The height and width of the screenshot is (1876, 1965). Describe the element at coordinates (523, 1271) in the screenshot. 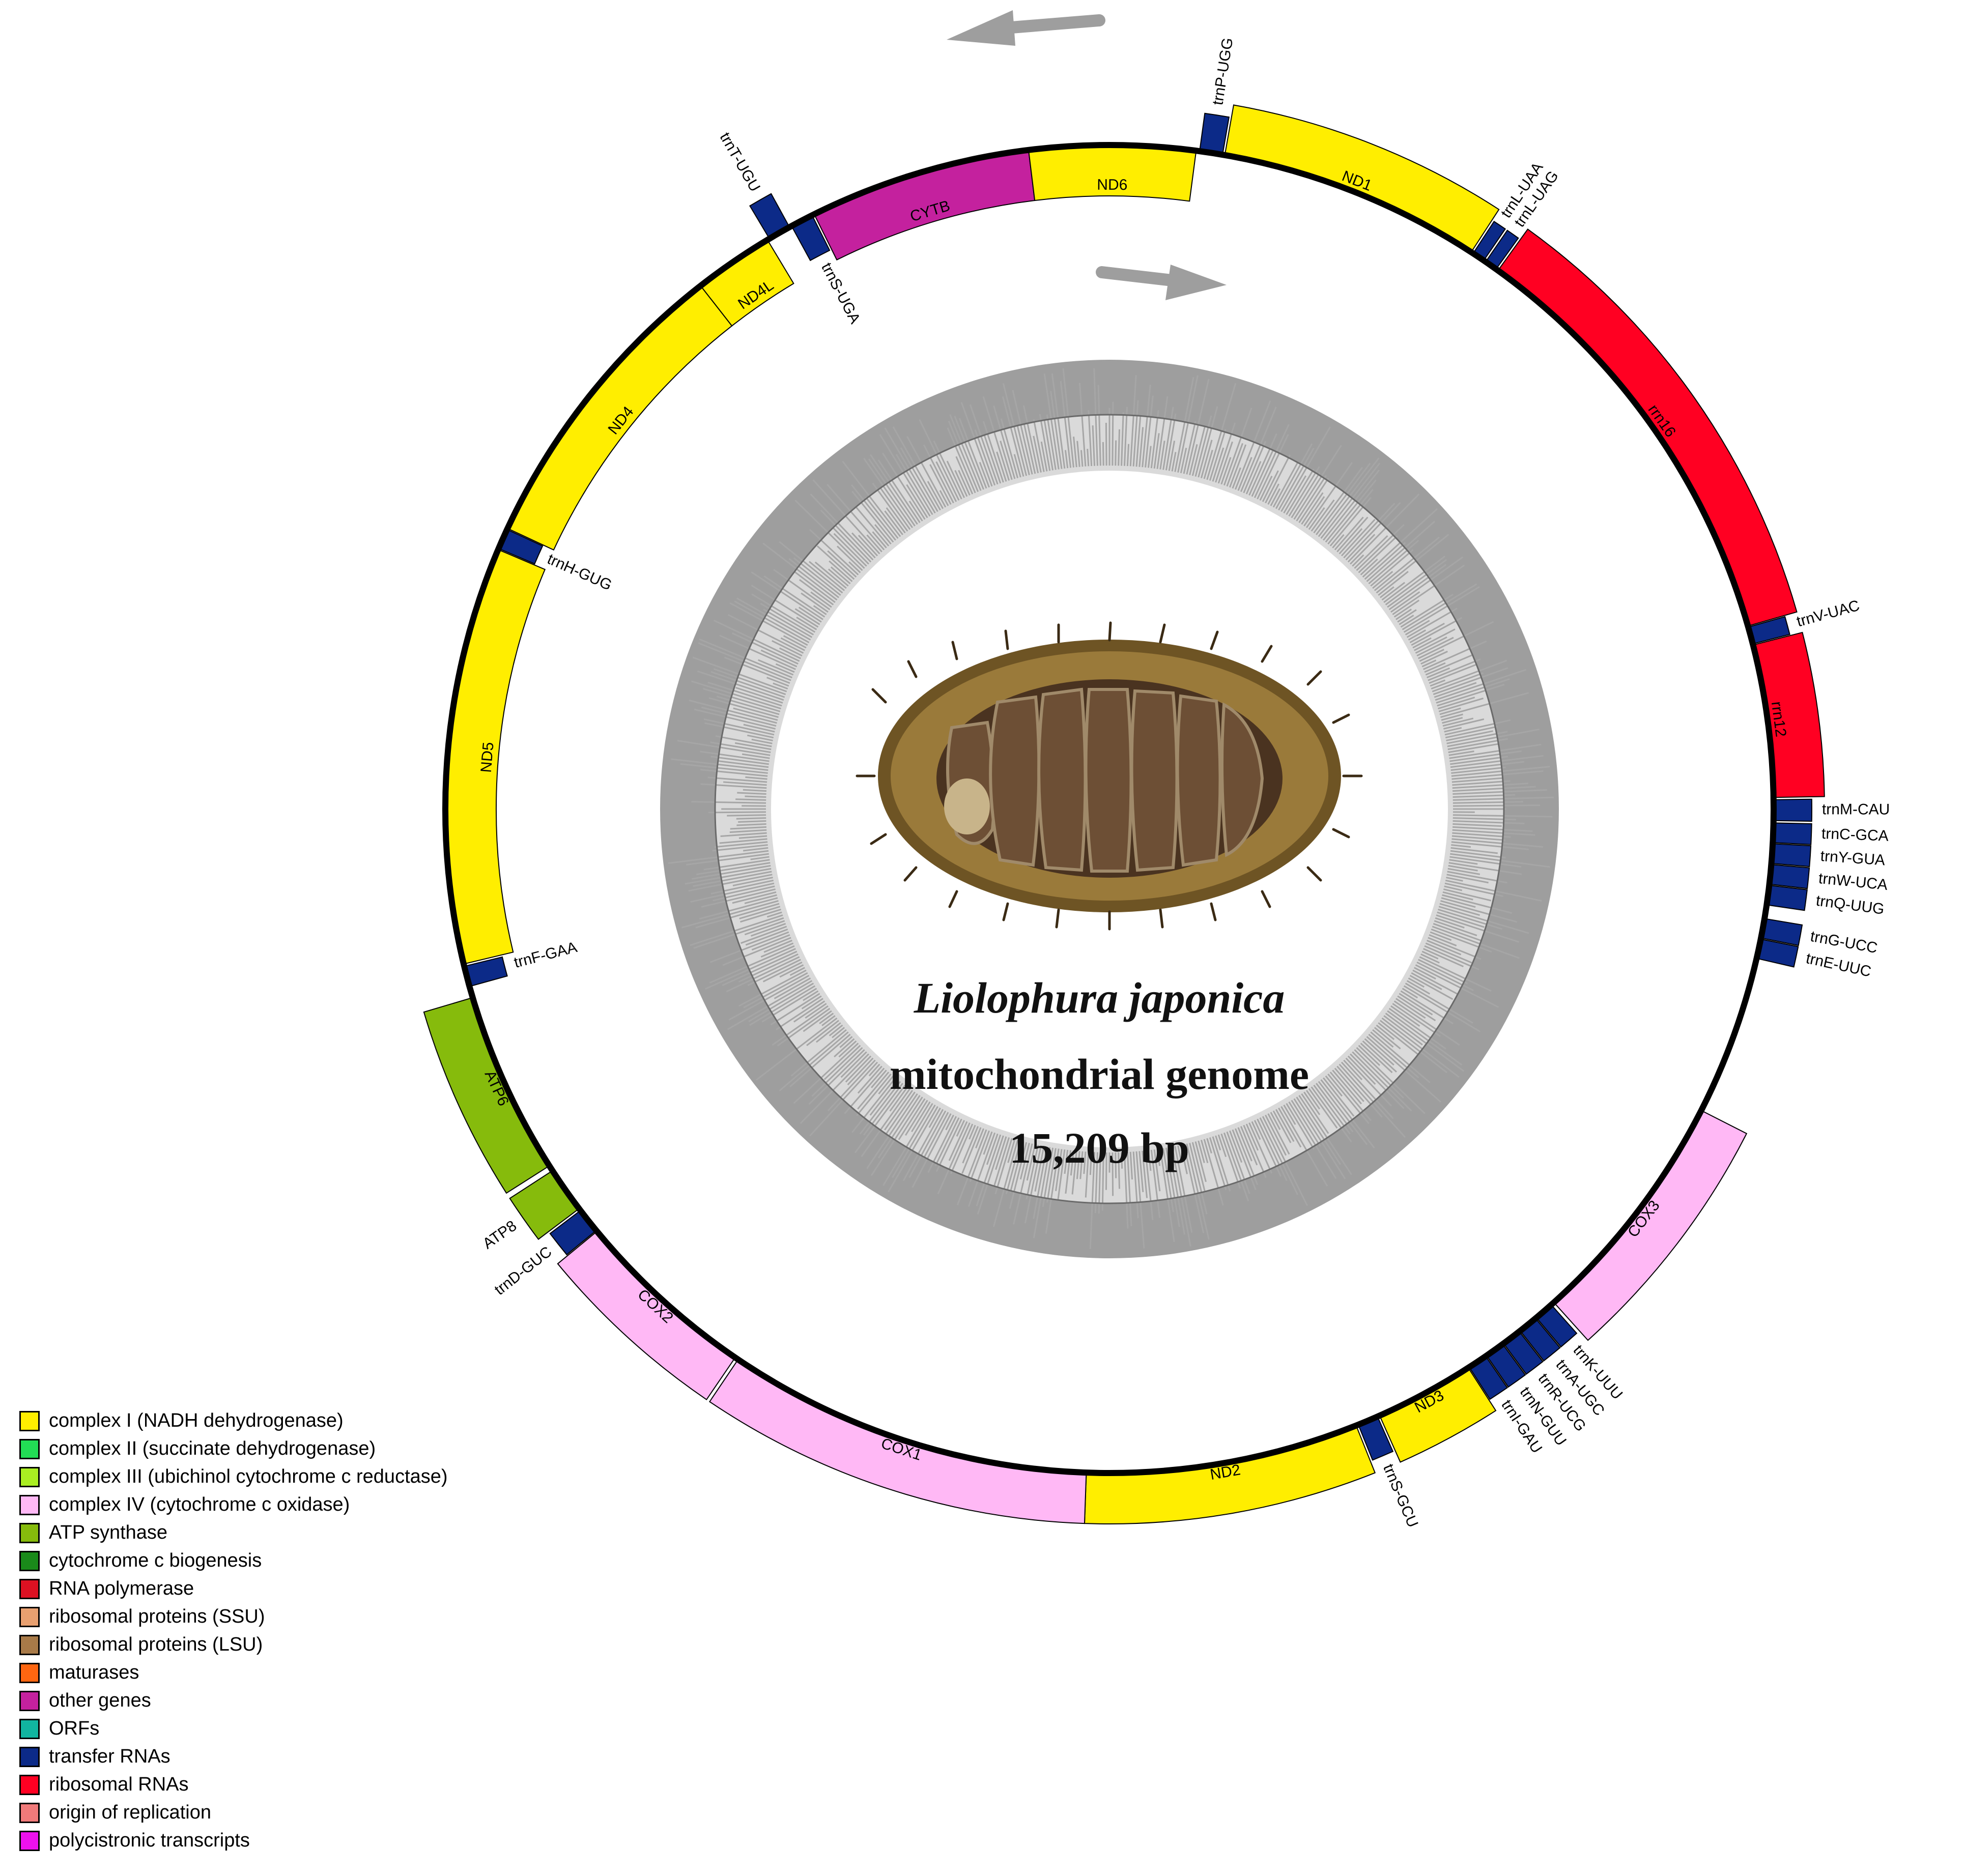

I see `gene-label: trnD-GUC` at that location.